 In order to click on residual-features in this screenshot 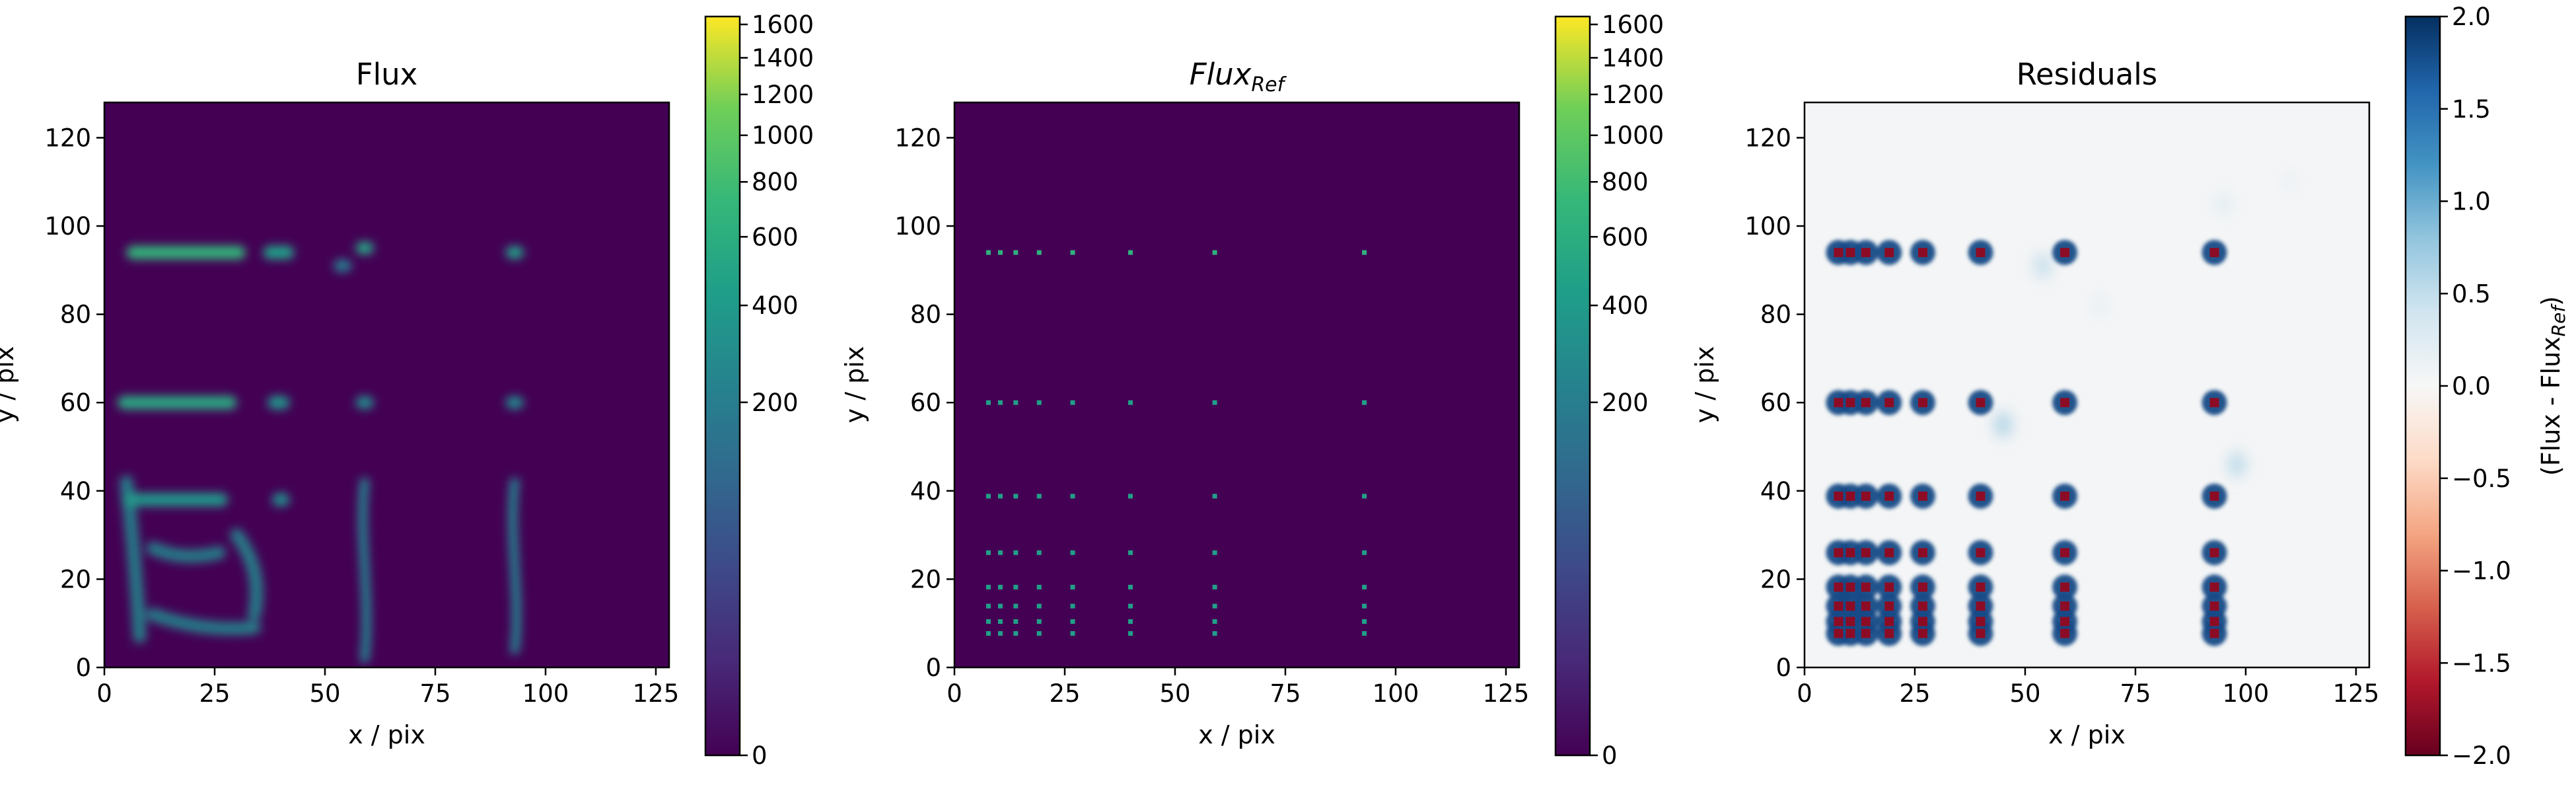, I will do `click(2061, 408)`.